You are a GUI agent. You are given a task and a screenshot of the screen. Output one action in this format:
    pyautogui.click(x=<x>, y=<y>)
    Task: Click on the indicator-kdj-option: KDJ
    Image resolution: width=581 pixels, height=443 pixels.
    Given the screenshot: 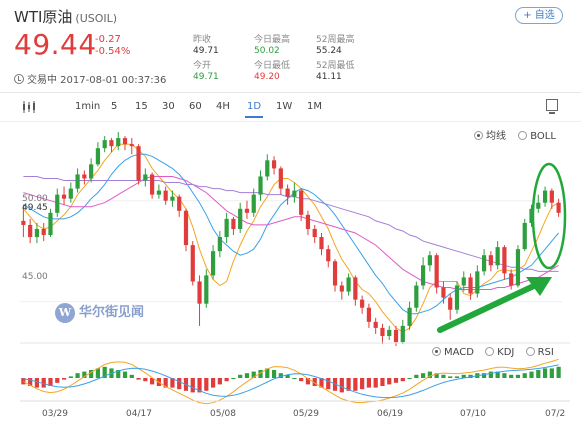 What is the action you would take?
    pyautogui.click(x=499, y=352)
    